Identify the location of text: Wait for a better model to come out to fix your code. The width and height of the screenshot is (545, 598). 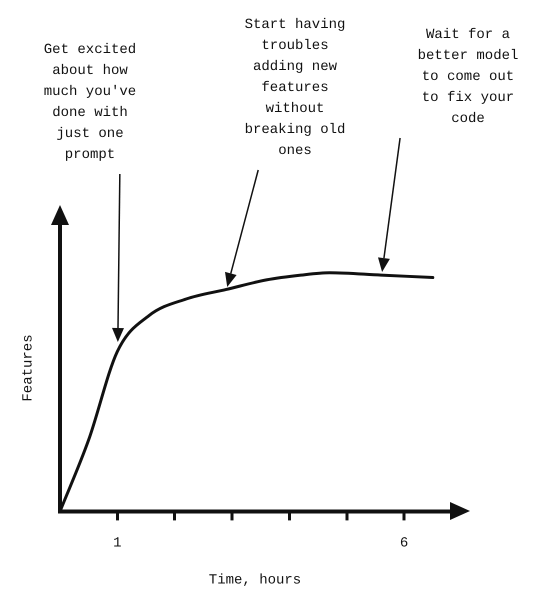
(468, 77).